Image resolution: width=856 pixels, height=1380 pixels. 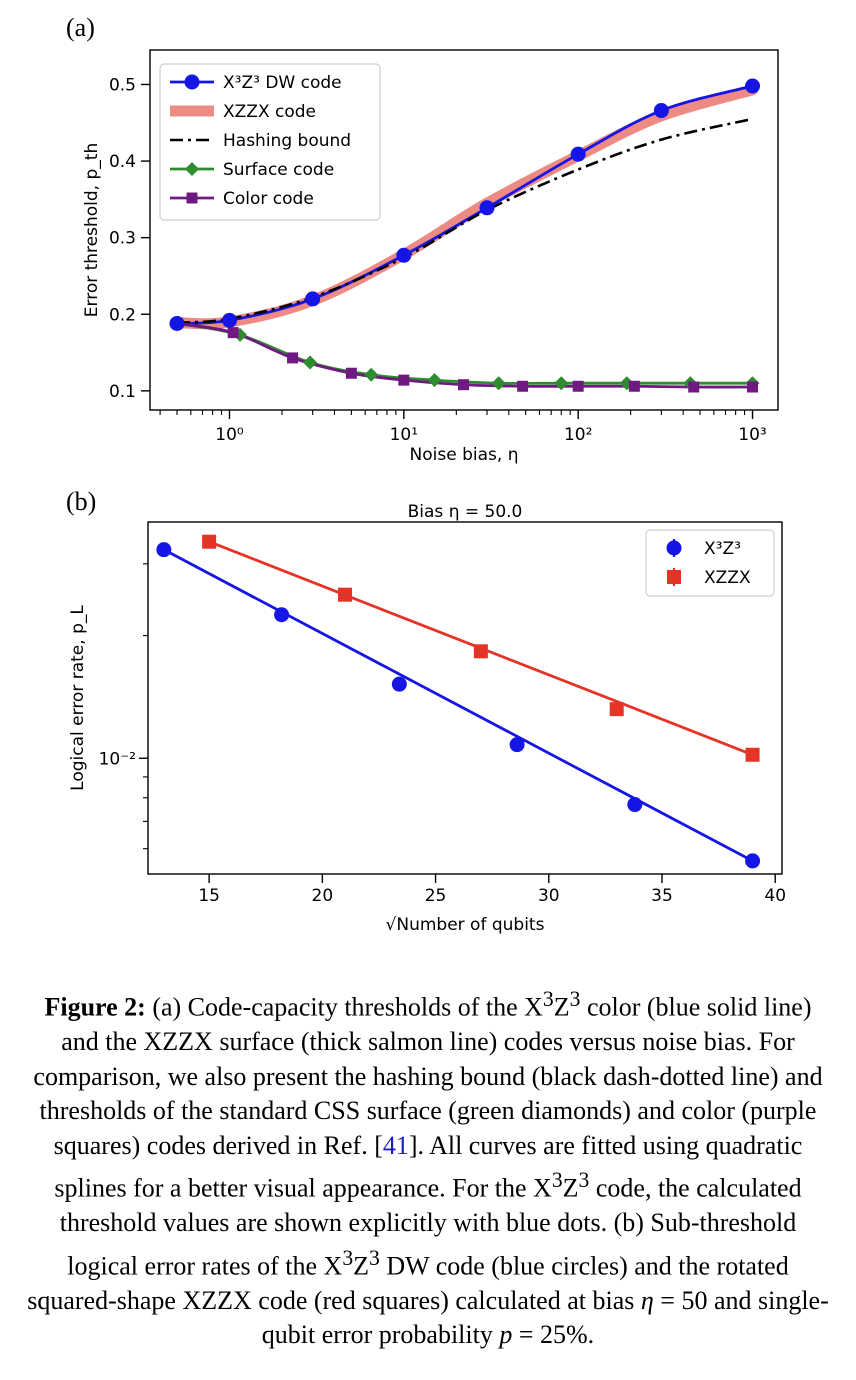 What do you see at coordinates (122, 239) in the screenshot?
I see `y-tick-label: 0.3` at bounding box center [122, 239].